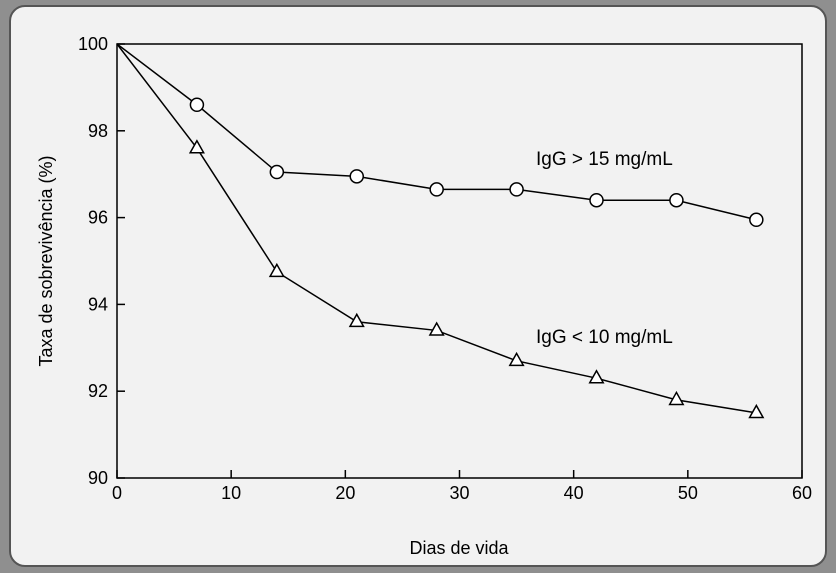 This screenshot has height=573, width=836. I want to click on x-tick-label: 60, so click(802, 493).